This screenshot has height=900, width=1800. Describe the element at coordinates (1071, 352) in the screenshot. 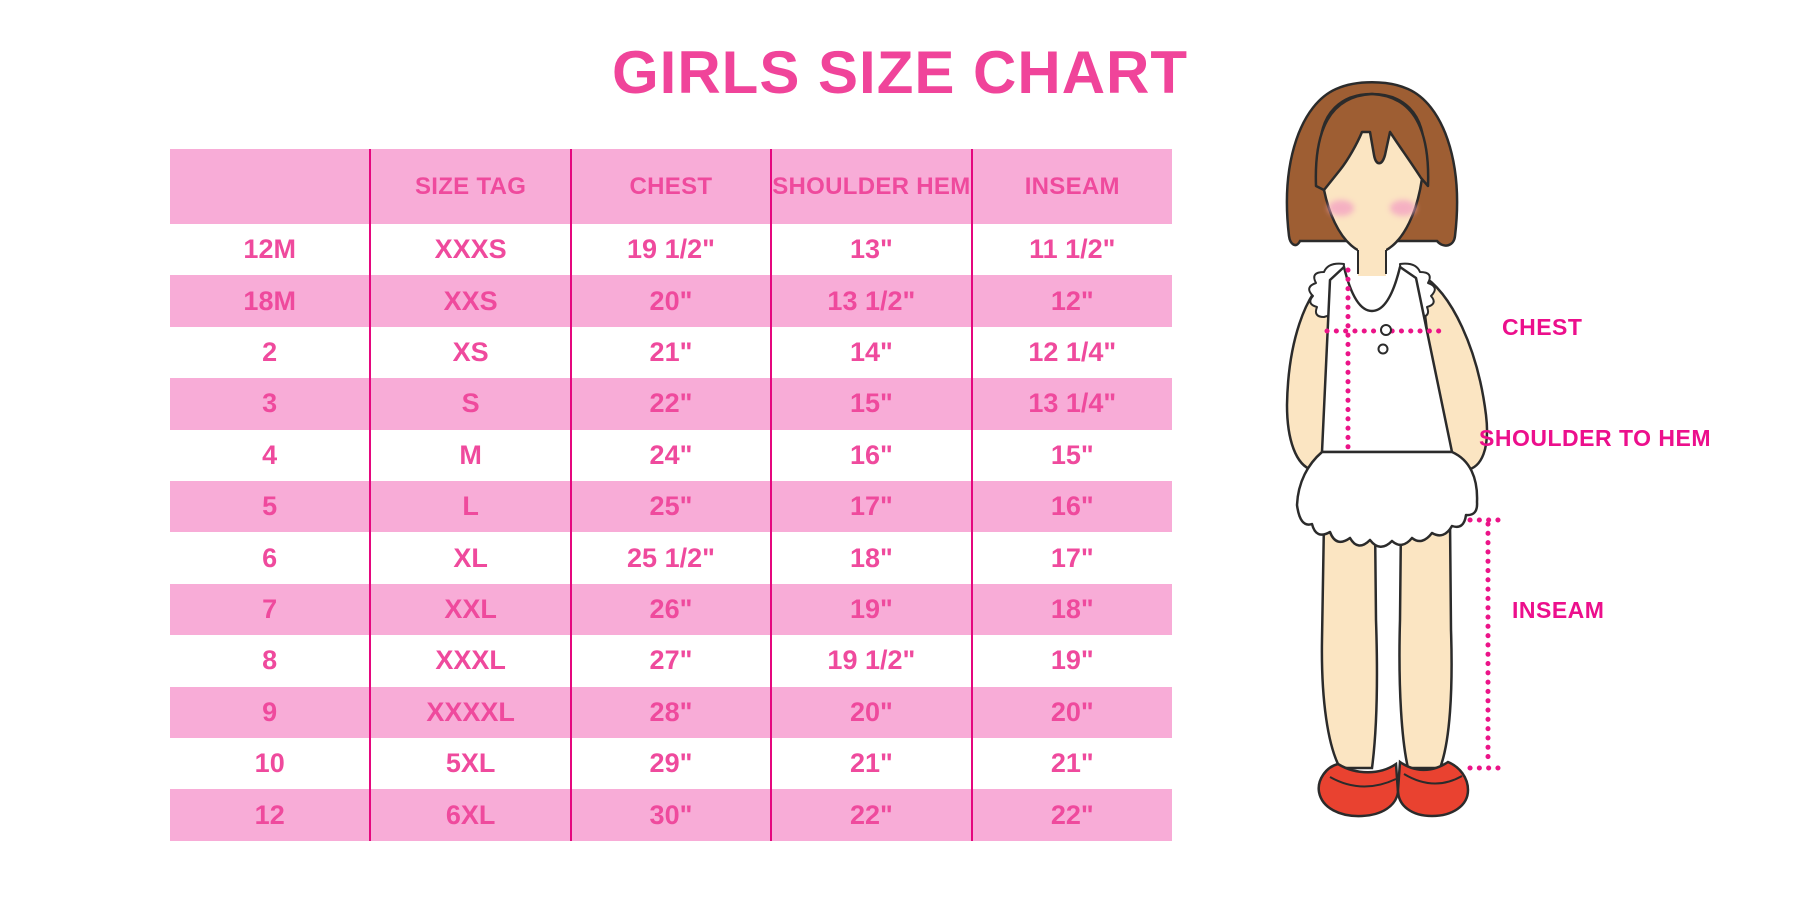

I see `value-cell: 12 1/4"` at that location.